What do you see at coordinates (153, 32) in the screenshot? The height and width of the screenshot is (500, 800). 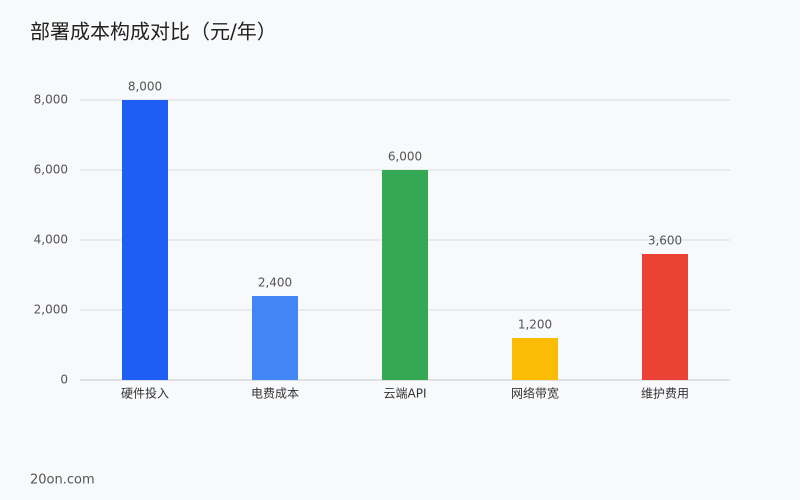 I see `chart-title: 部署成本构成对比（元/年）` at bounding box center [153, 32].